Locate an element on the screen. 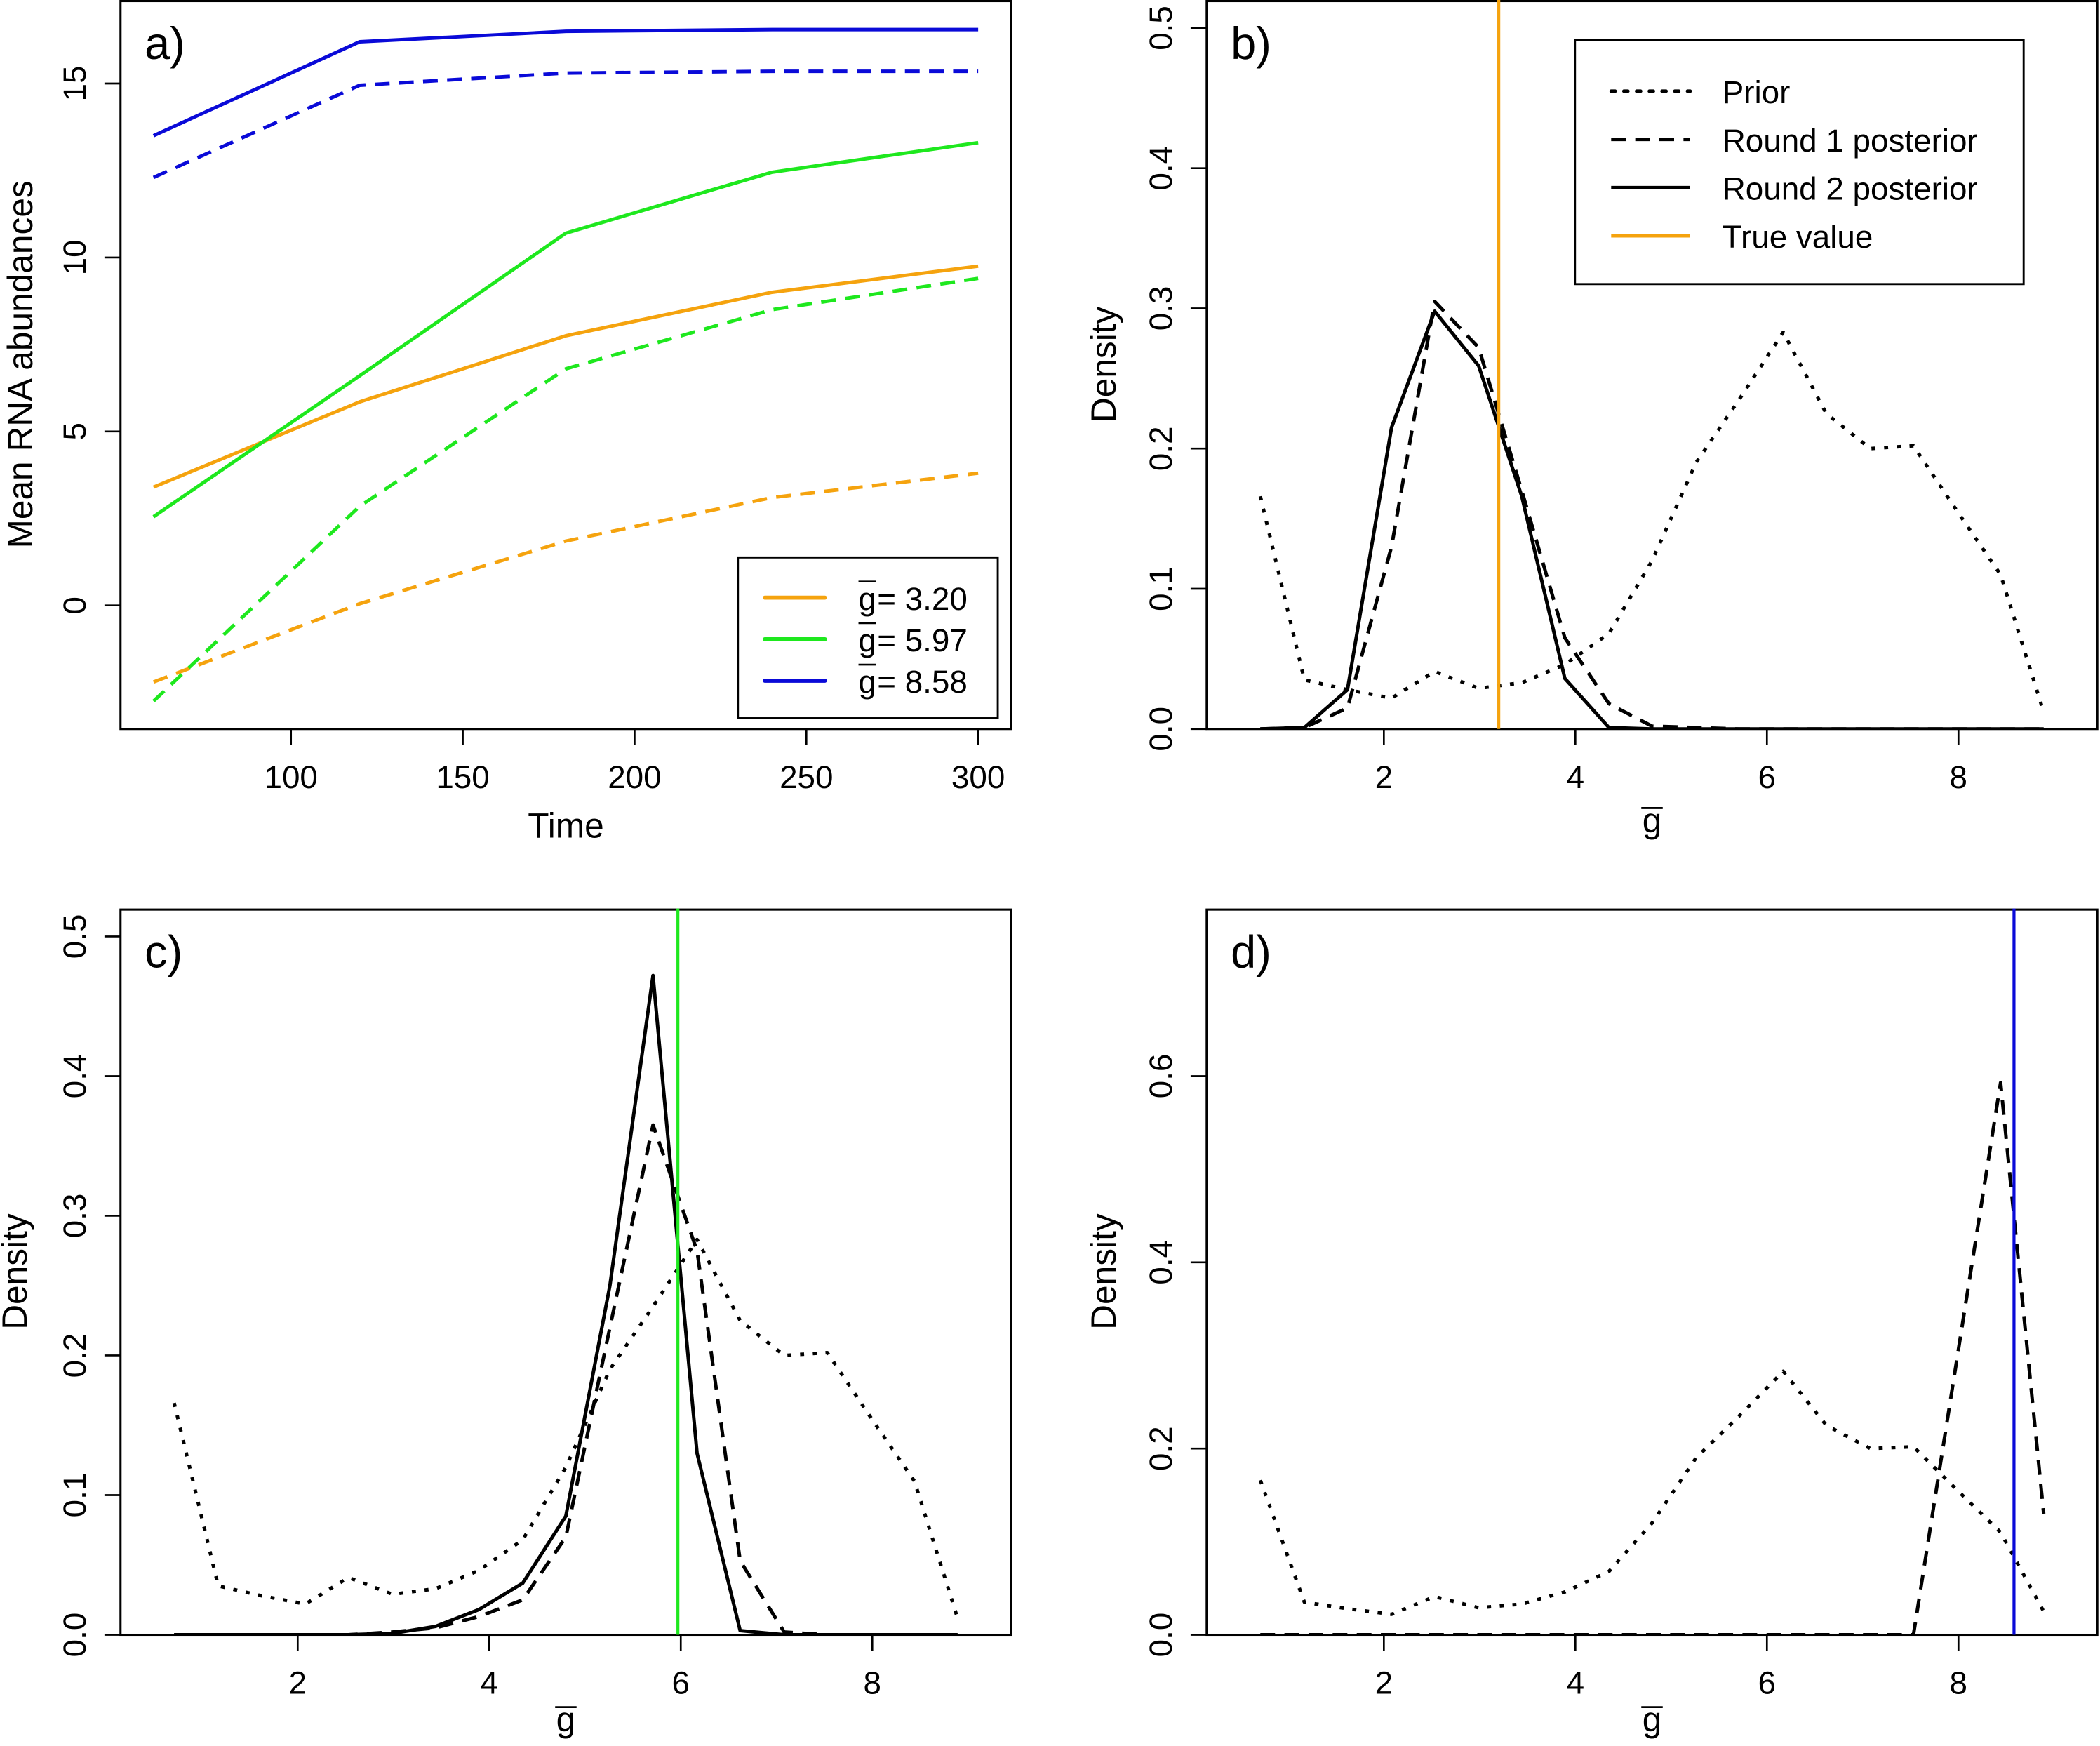 The height and width of the screenshot is (1746, 2100). x-tick-label: 200 is located at coordinates (634, 777).